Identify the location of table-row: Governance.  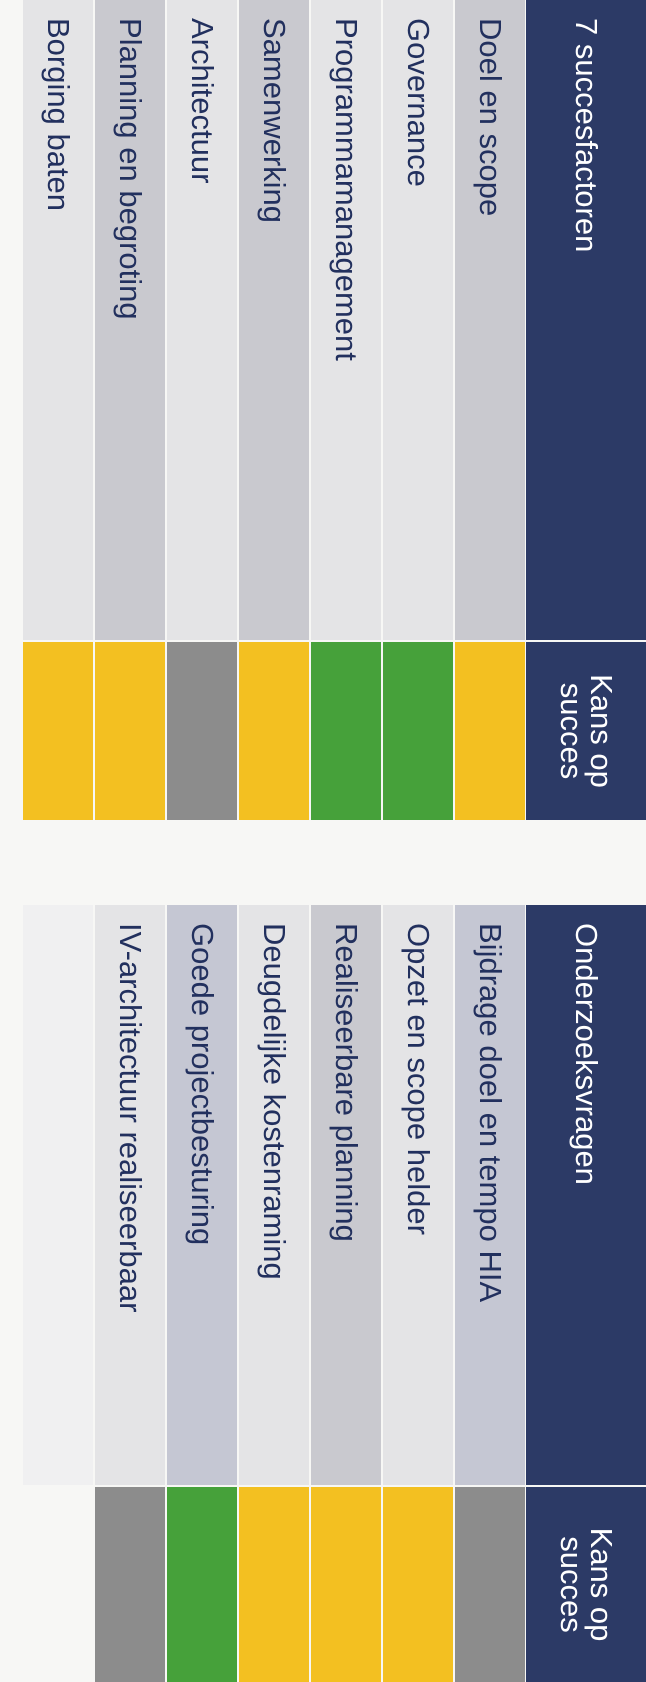
(418, 410).